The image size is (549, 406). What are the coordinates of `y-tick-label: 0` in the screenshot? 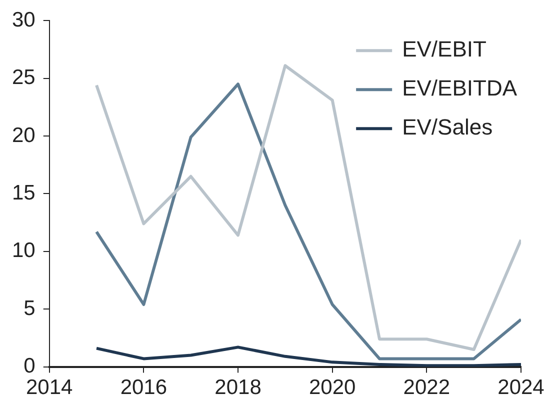 It's located at (30, 366).